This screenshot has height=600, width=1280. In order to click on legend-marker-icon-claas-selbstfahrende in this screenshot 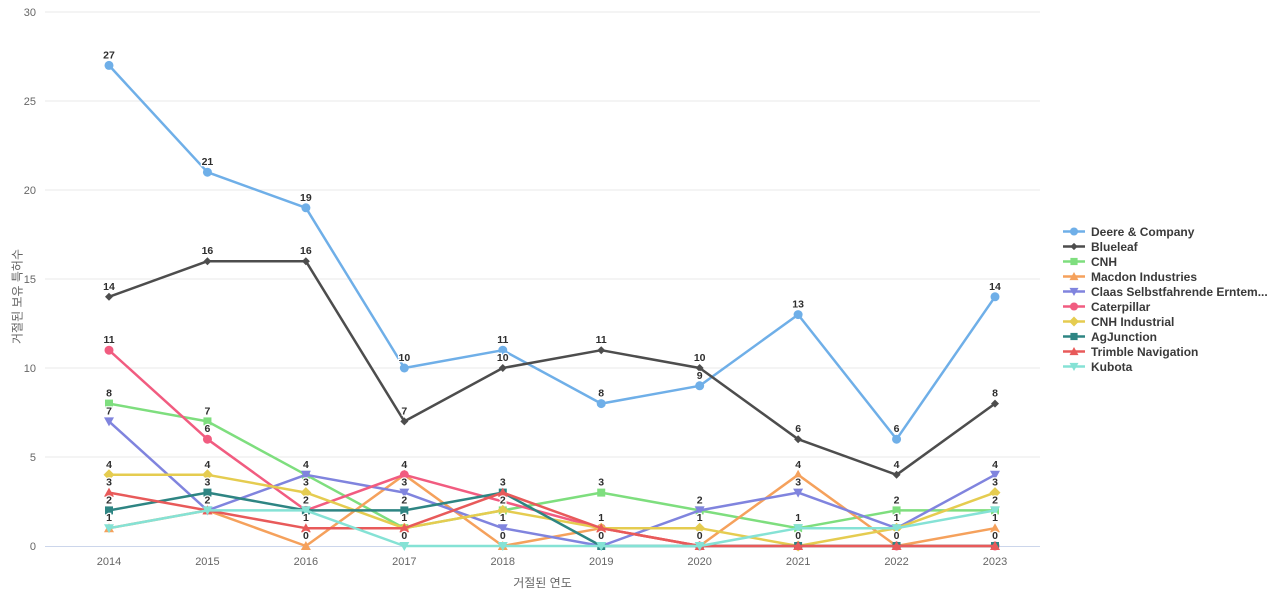, I will do `click(1074, 291)`.